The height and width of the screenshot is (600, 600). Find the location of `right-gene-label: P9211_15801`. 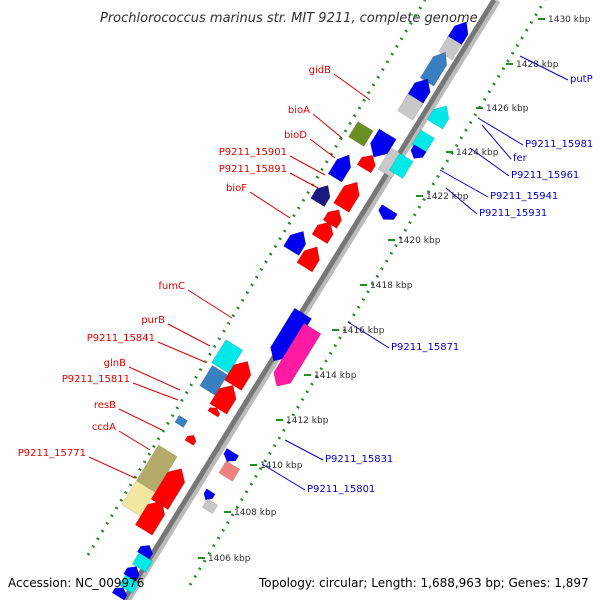

right-gene-label: P9211_15801 is located at coordinates (341, 489).